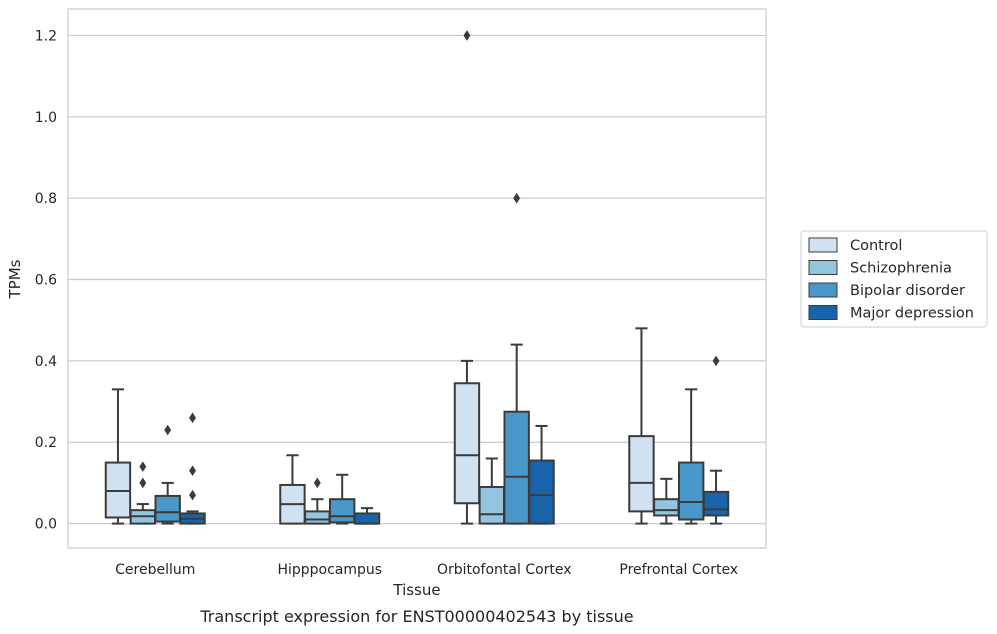 This screenshot has height=634, width=997. I want to click on x-tick-label: Cerebellum, so click(155, 570).